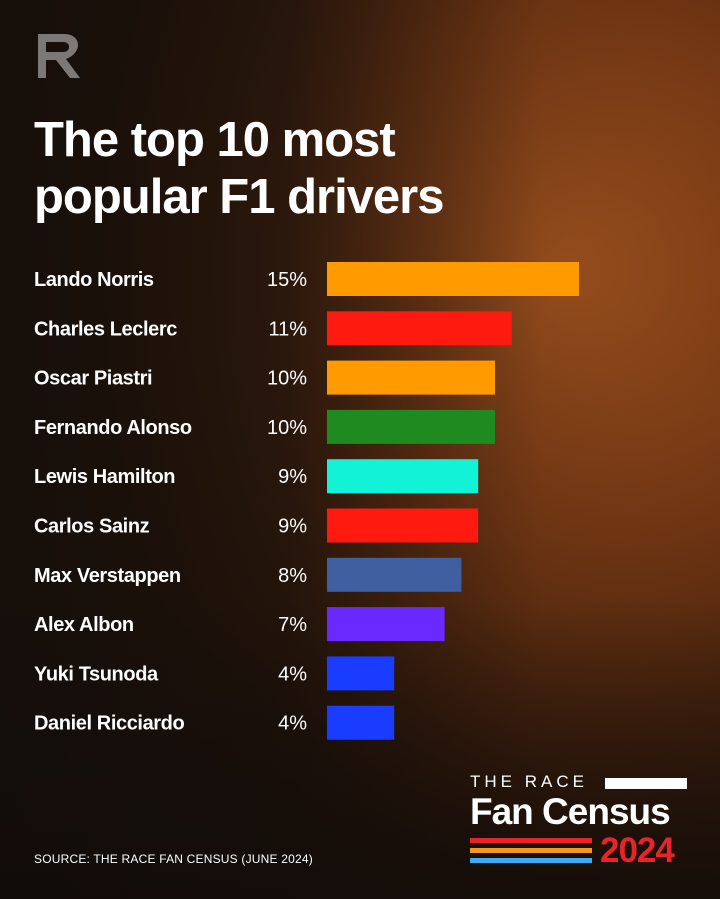 Image resolution: width=720 pixels, height=899 pixels. Describe the element at coordinates (107, 576) in the screenshot. I see `driver-label: Max Verstappen` at that location.